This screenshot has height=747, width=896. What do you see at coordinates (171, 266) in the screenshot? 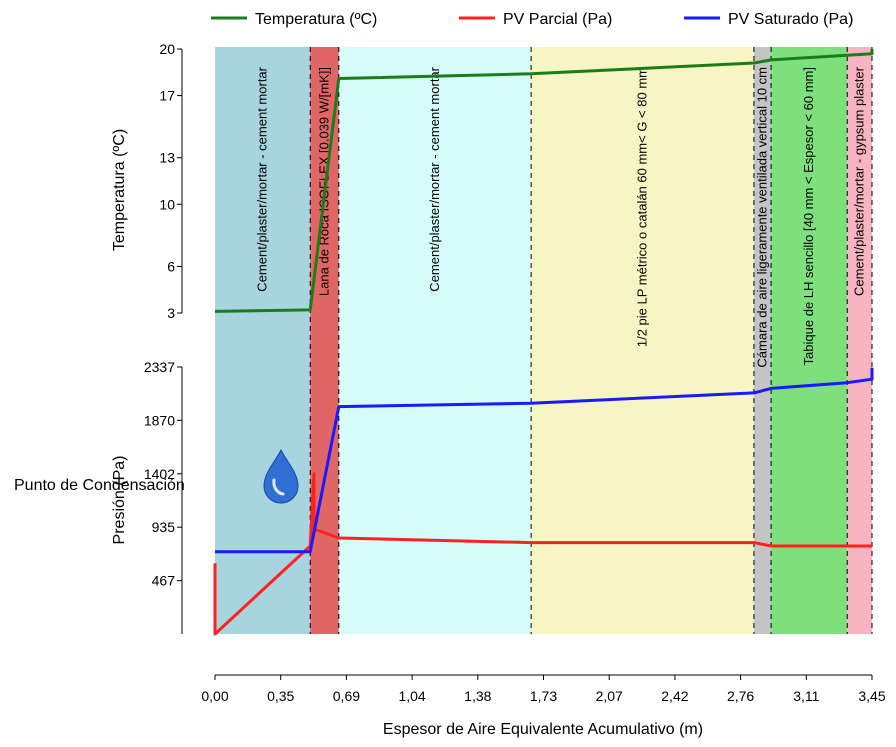
I see `temperature-tick-label: 6` at bounding box center [171, 266].